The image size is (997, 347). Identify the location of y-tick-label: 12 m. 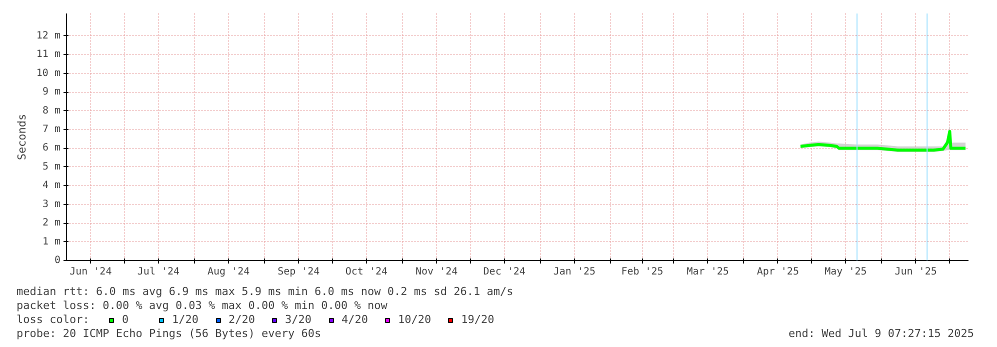
(48, 36).